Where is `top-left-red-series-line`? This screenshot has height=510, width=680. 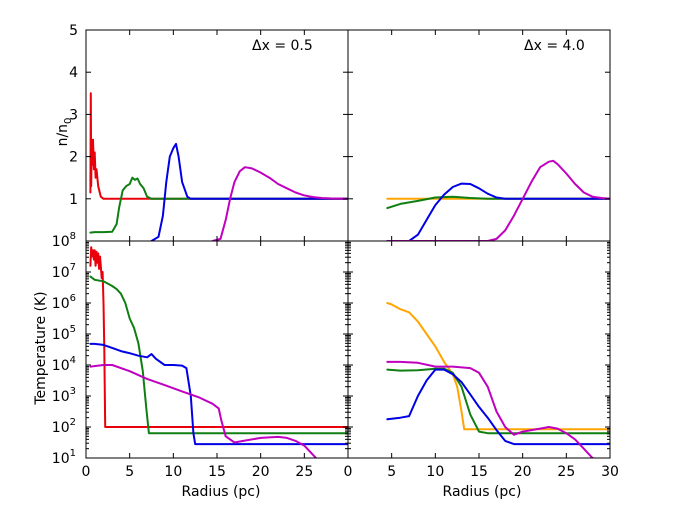 top-left-red-series-line is located at coordinates (218, 146).